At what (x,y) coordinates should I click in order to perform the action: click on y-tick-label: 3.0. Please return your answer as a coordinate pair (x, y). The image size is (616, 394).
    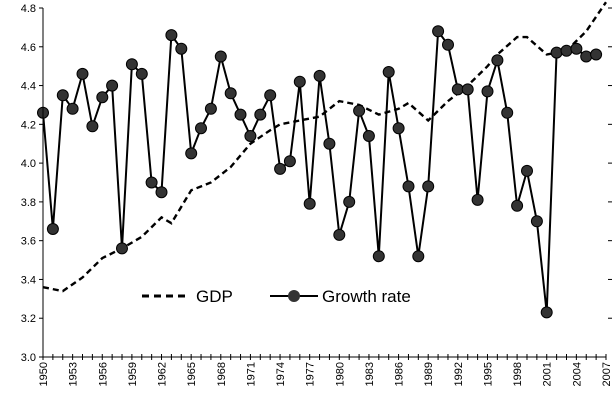
    Looking at the image, I should click on (28, 358).